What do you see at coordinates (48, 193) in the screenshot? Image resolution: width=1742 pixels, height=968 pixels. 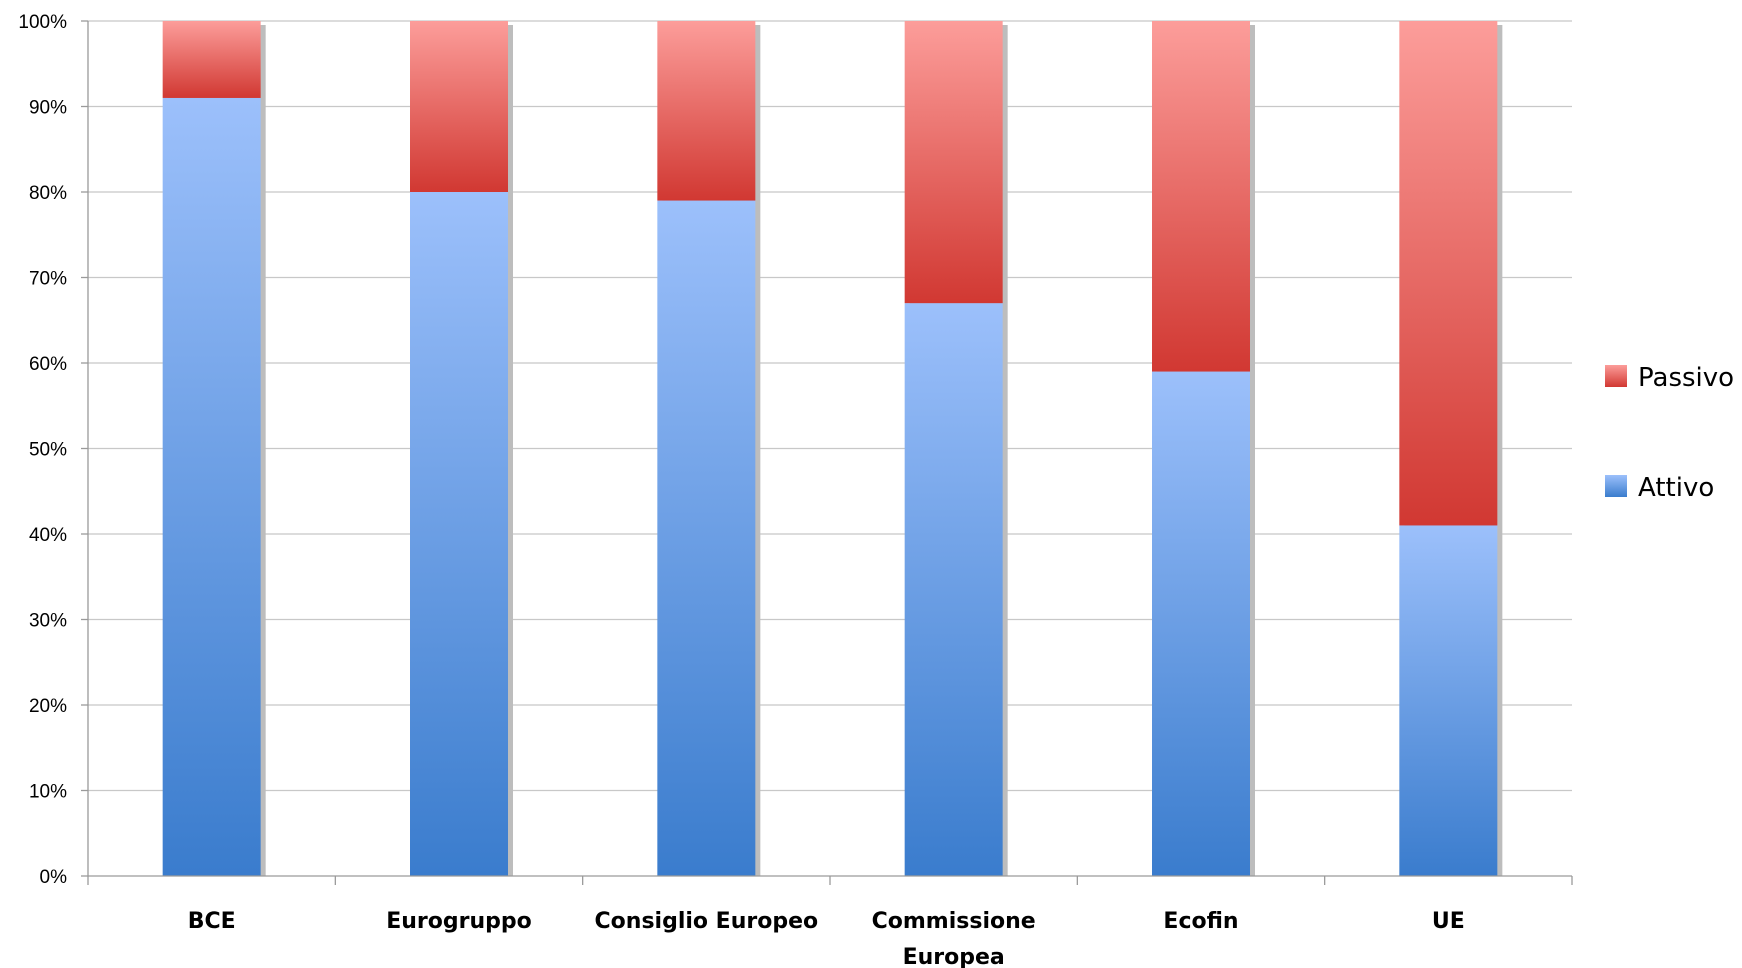 I see `y-tick-label: 80%` at bounding box center [48, 193].